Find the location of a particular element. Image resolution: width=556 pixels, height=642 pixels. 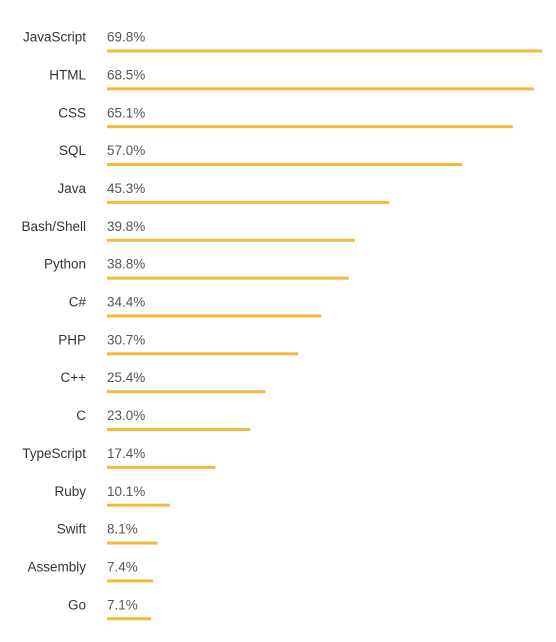

category-label: Go is located at coordinates (77, 604).